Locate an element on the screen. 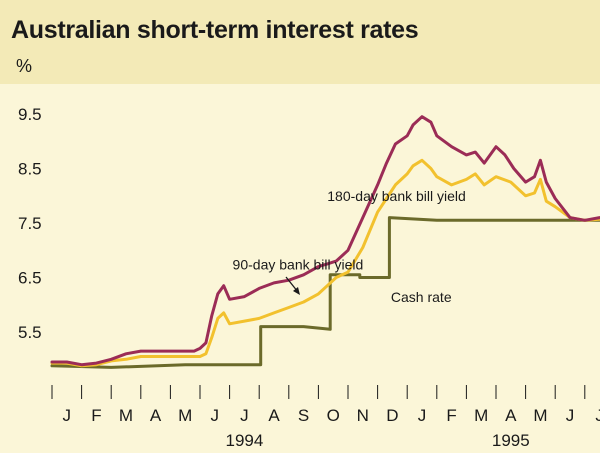  x-month-label: S is located at coordinates (303, 415).